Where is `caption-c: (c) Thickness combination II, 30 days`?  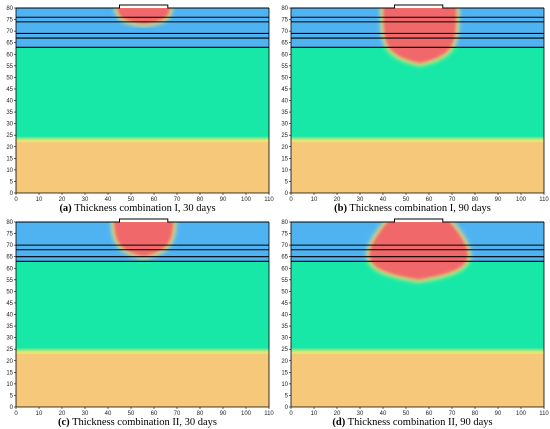 caption-c: (c) Thickness combination II, 30 days is located at coordinates (137, 422).